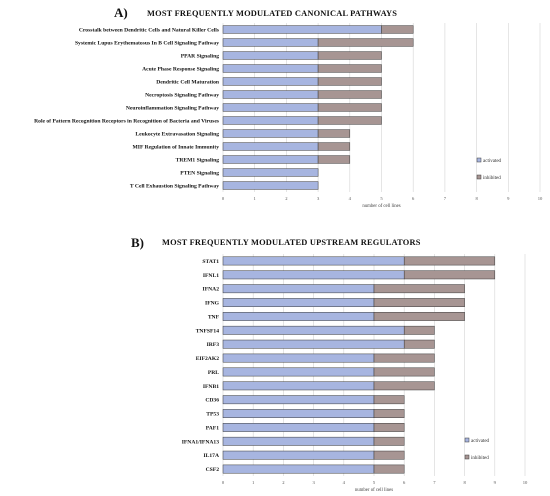 The width and height of the screenshot is (550, 496). Describe the element at coordinates (176, 148) in the screenshot. I see `category-label: MIF Regulation of Innate Immunity` at that location.